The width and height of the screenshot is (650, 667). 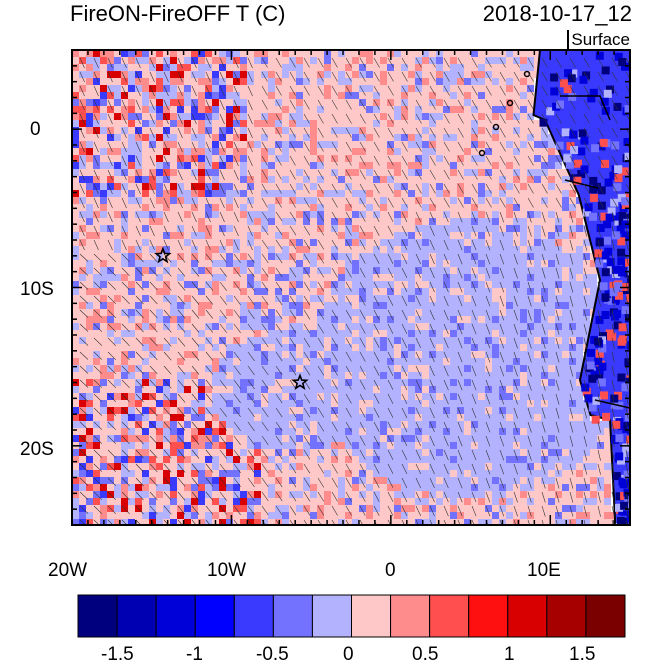 What do you see at coordinates (598, 40) in the screenshot?
I see `level-label: Surface` at bounding box center [598, 40].